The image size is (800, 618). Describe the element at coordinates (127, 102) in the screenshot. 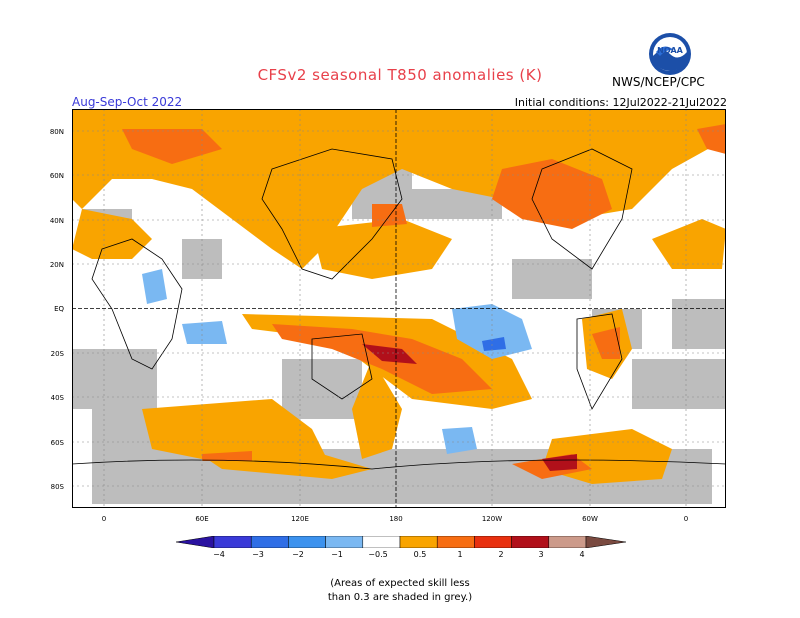

I see `season-label: Aug-Sep-Oct 2022` at that location.